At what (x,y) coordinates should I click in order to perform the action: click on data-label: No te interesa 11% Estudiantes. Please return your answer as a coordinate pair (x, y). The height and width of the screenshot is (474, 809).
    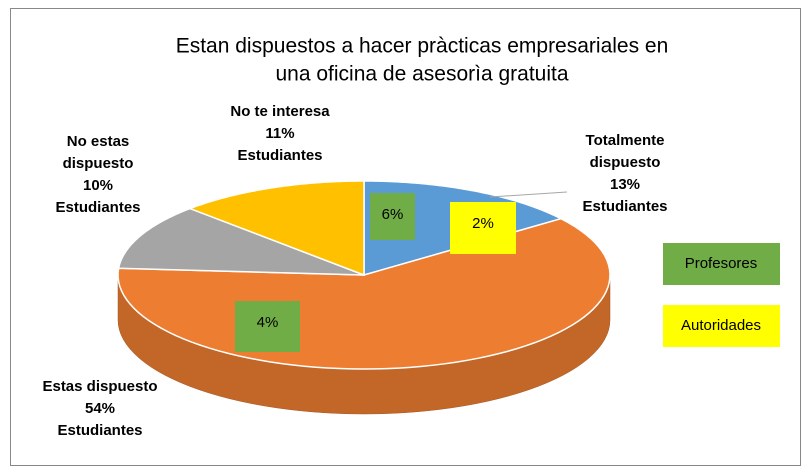
    Looking at the image, I should click on (280, 134).